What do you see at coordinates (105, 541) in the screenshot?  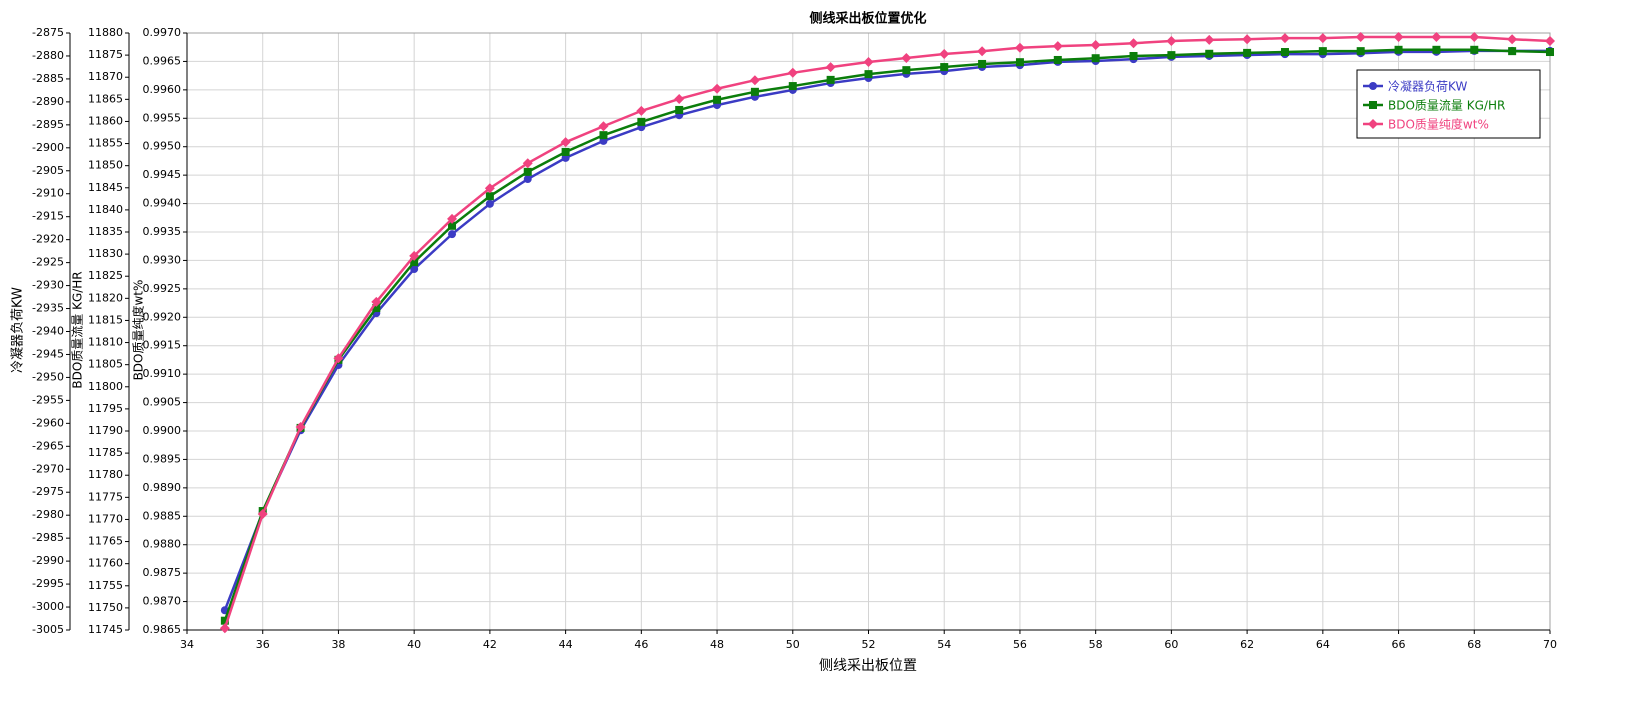 I see `y2-tick-label: 11765` at bounding box center [105, 541].